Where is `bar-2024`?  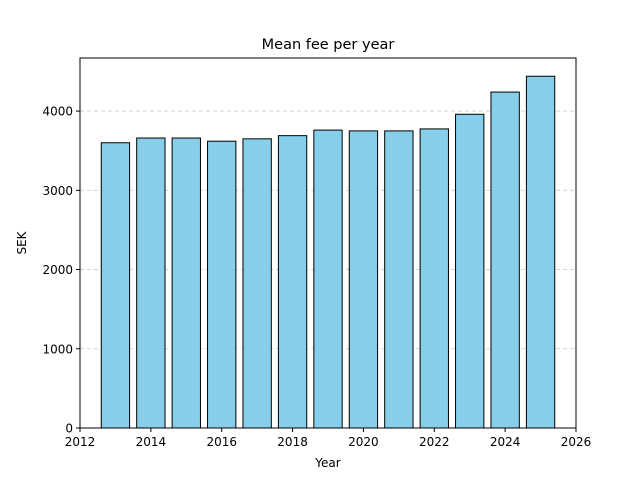 bar-2024 is located at coordinates (505, 260).